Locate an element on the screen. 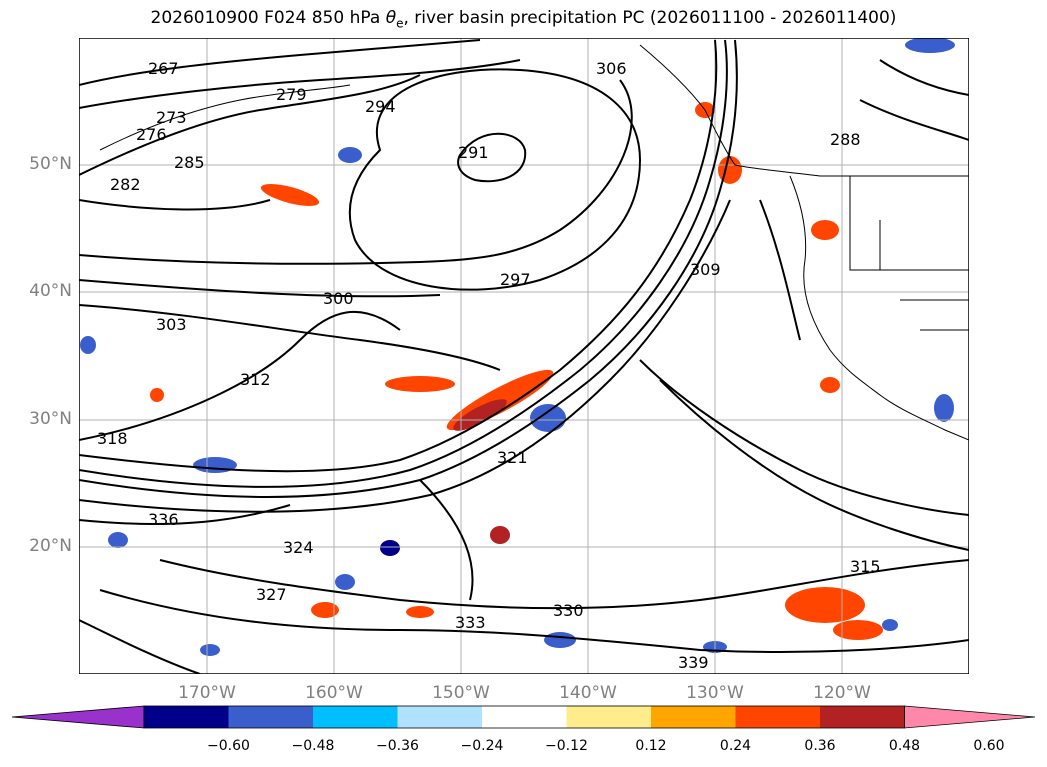  contour-label: 324 is located at coordinates (298, 547).